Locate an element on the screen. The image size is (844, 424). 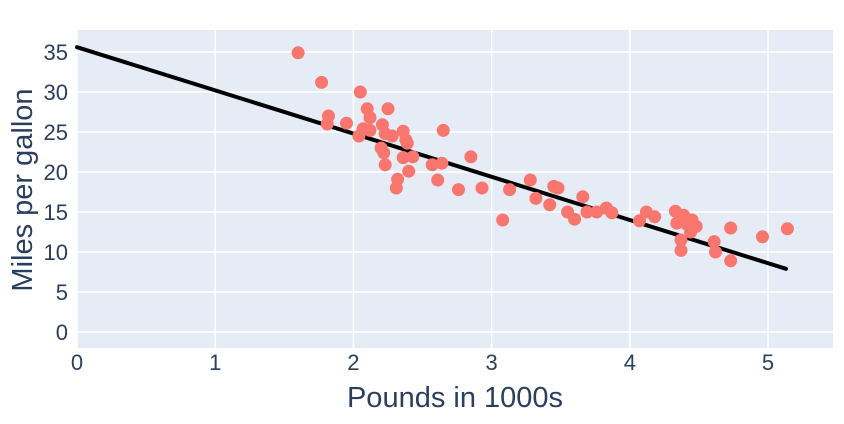
x-tick-label: 2 is located at coordinates (353, 362).